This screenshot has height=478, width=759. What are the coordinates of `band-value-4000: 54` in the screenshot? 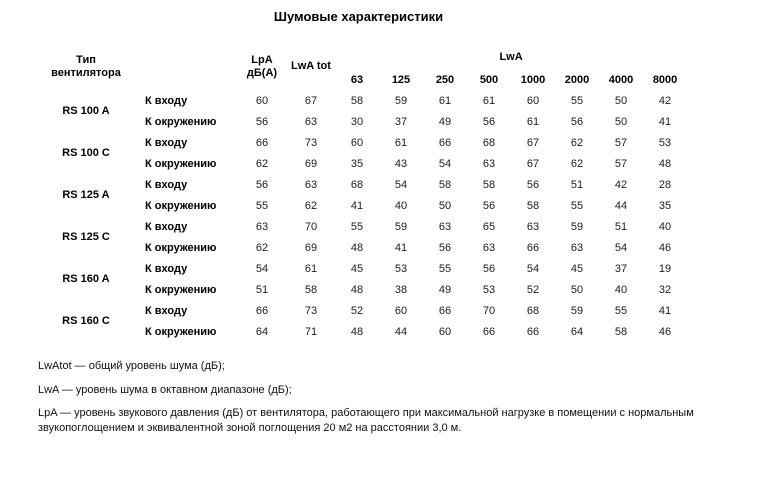 It's located at (621, 247).